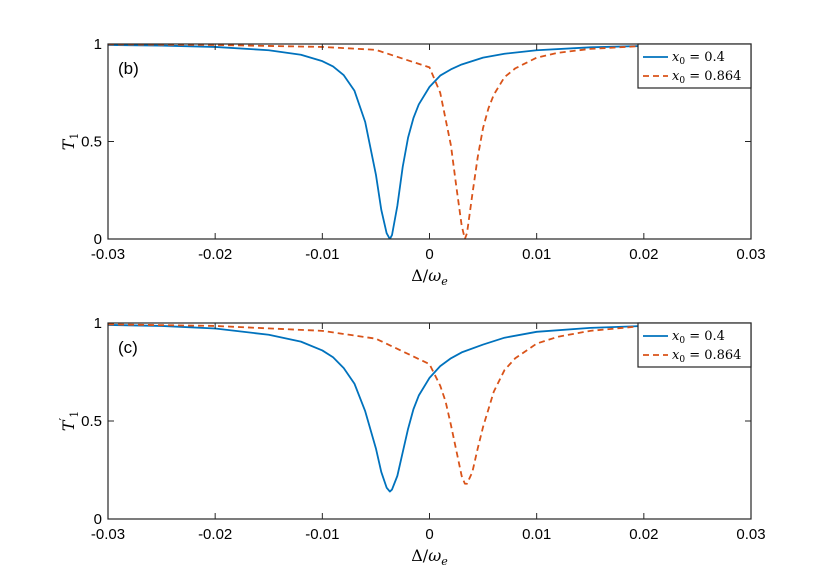  Describe the element at coordinates (128, 68) in the screenshot. I see `panel-label: (b)` at that location.